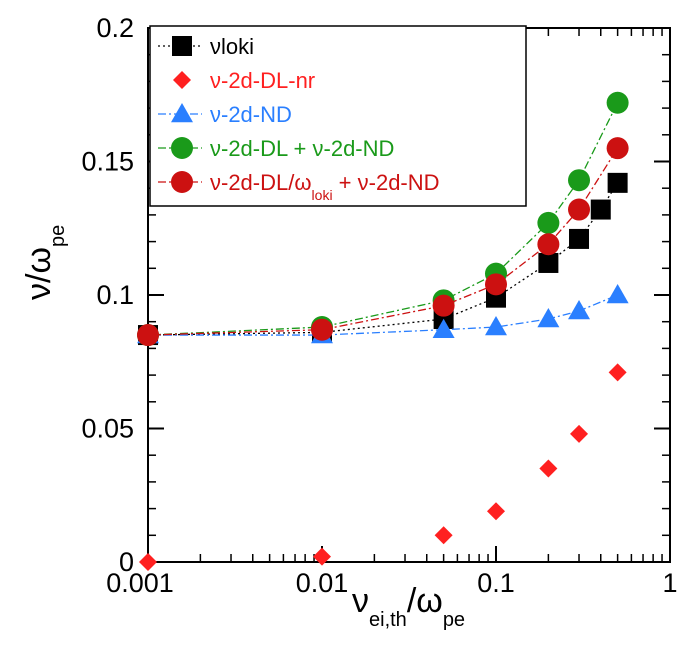 This screenshot has width=692, height=647. What do you see at coordinates (669, 583) in the screenshot?
I see `x-tick-label: 1` at bounding box center [669, 583].